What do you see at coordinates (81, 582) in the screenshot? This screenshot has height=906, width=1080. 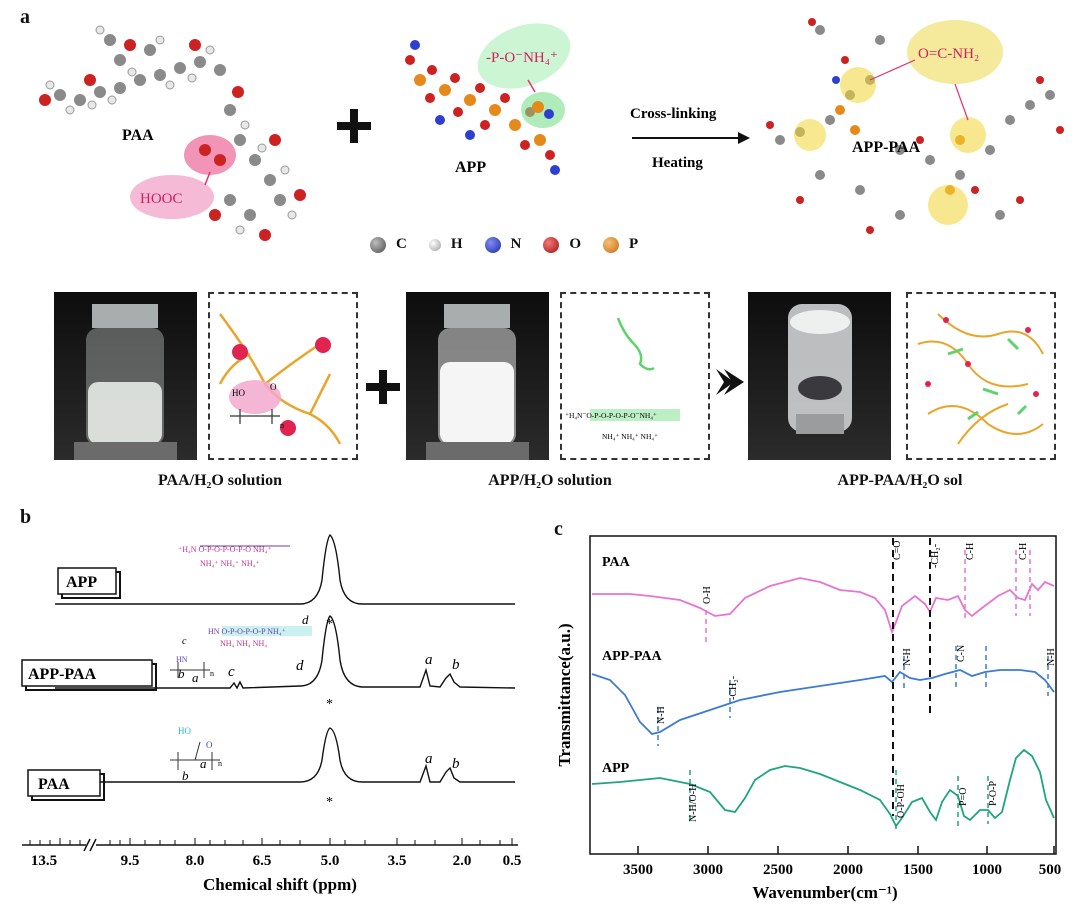 I see `svg-text: APP` at bounding box center [81, 582].